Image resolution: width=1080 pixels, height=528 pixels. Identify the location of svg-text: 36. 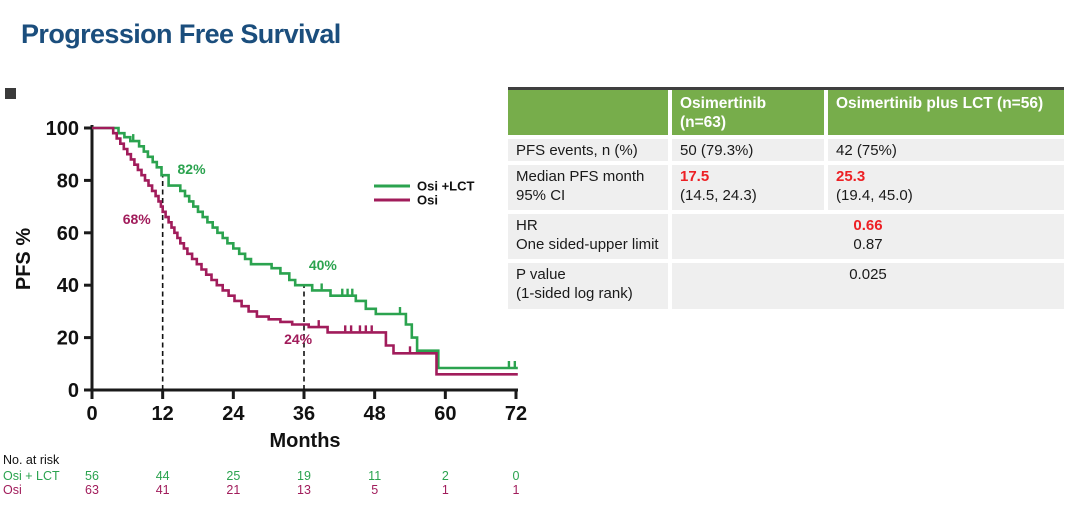
(304, 414).